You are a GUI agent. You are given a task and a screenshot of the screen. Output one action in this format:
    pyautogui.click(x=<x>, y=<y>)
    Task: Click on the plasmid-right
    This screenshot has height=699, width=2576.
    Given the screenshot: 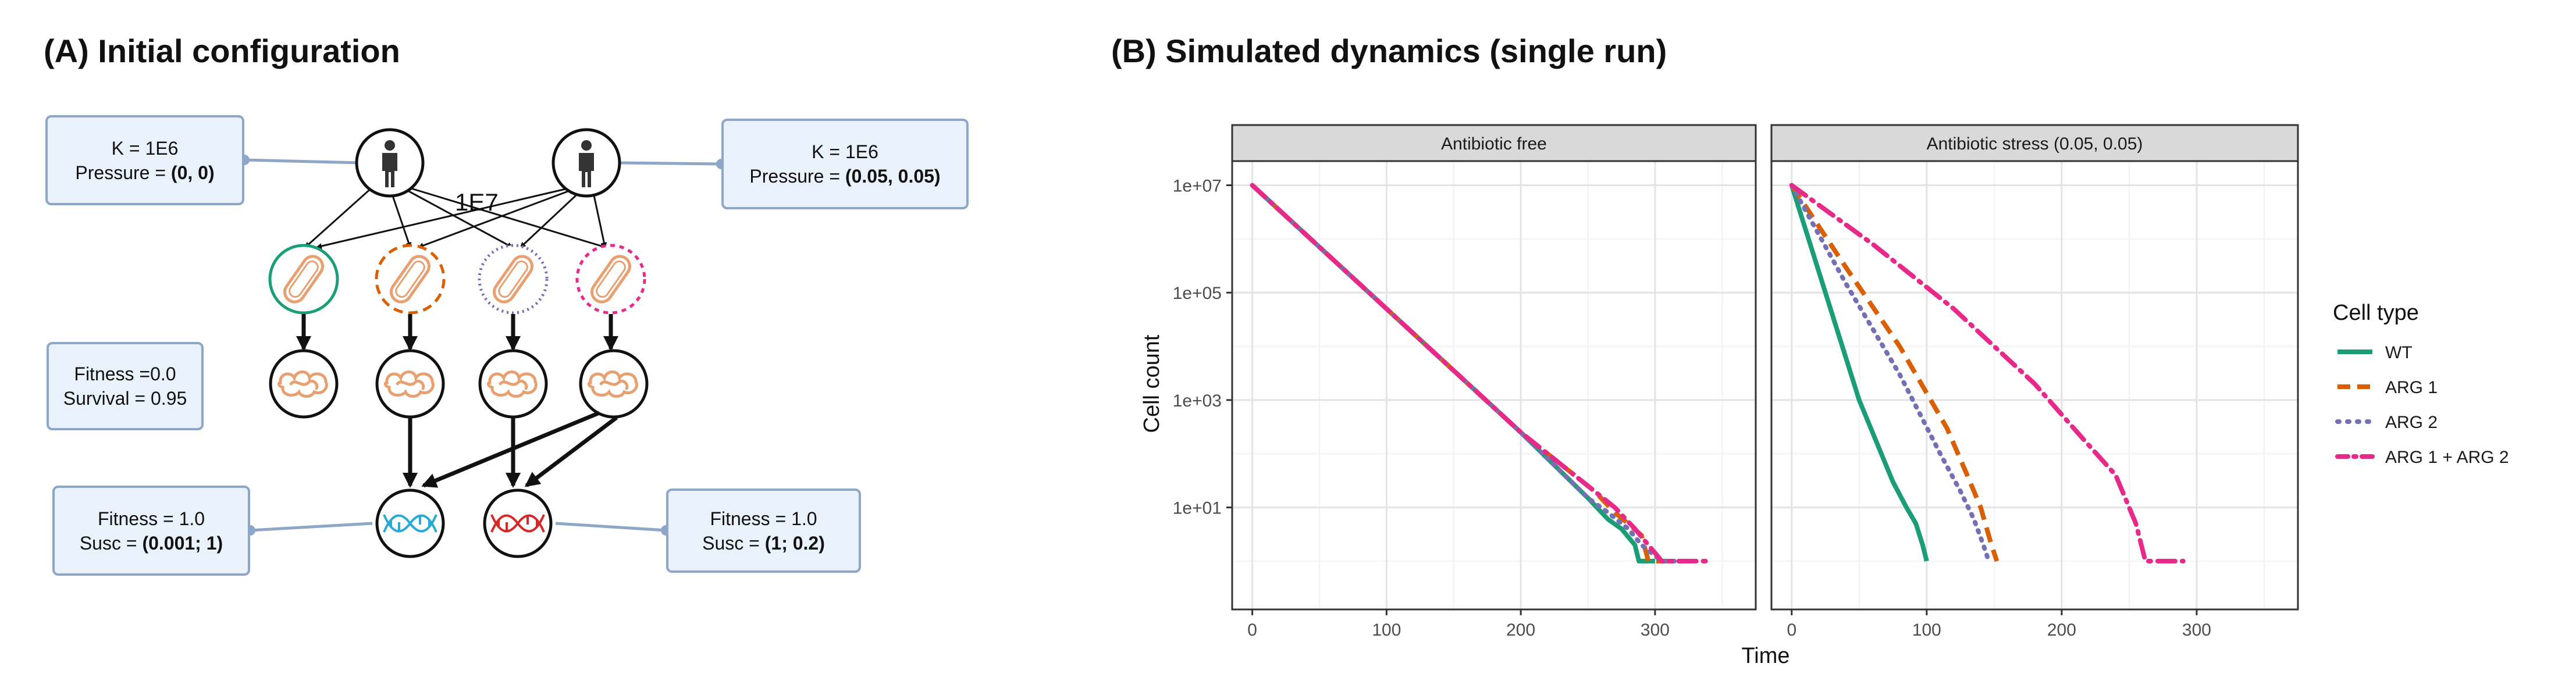 What is the action you would take?
    pyautogui.click(x=518, y=523)
    